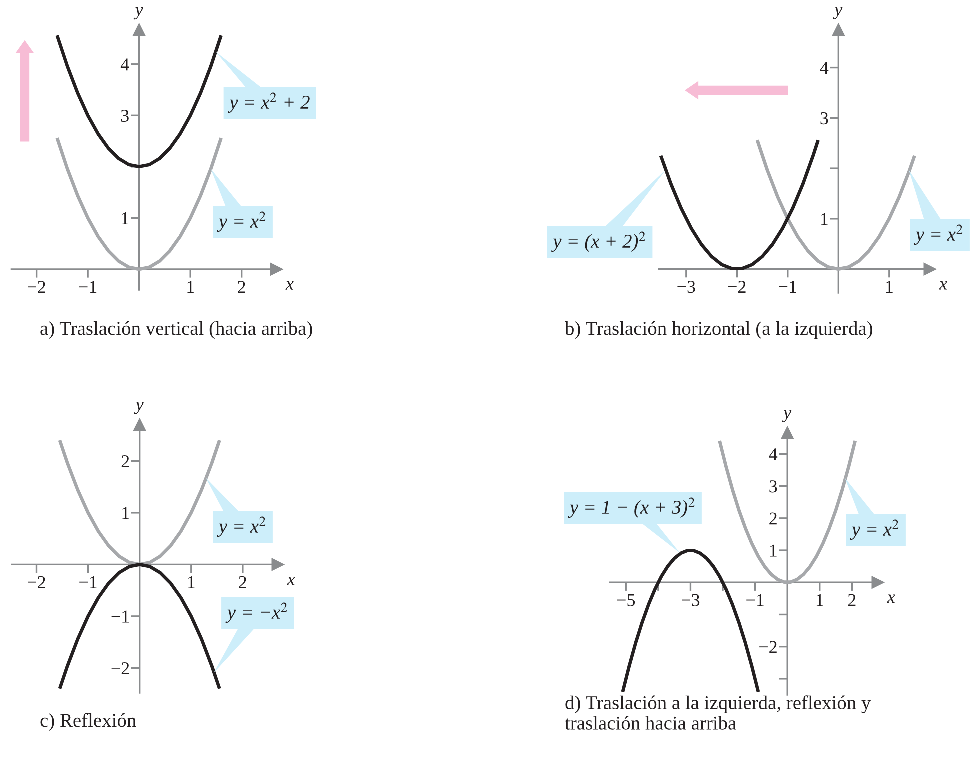 Image resolution: width=979 pixels, height=775 pixels. What do you see at coordinates (121, 616) in the screenshot?
I see `y-tick-label: −1` at bounding box center [121, 616].